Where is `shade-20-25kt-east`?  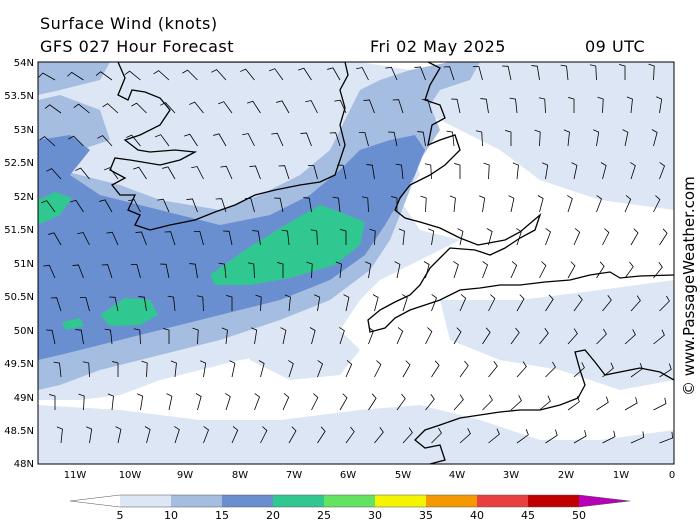 shade-20-25kt-east is located at coordinates (287, 245).